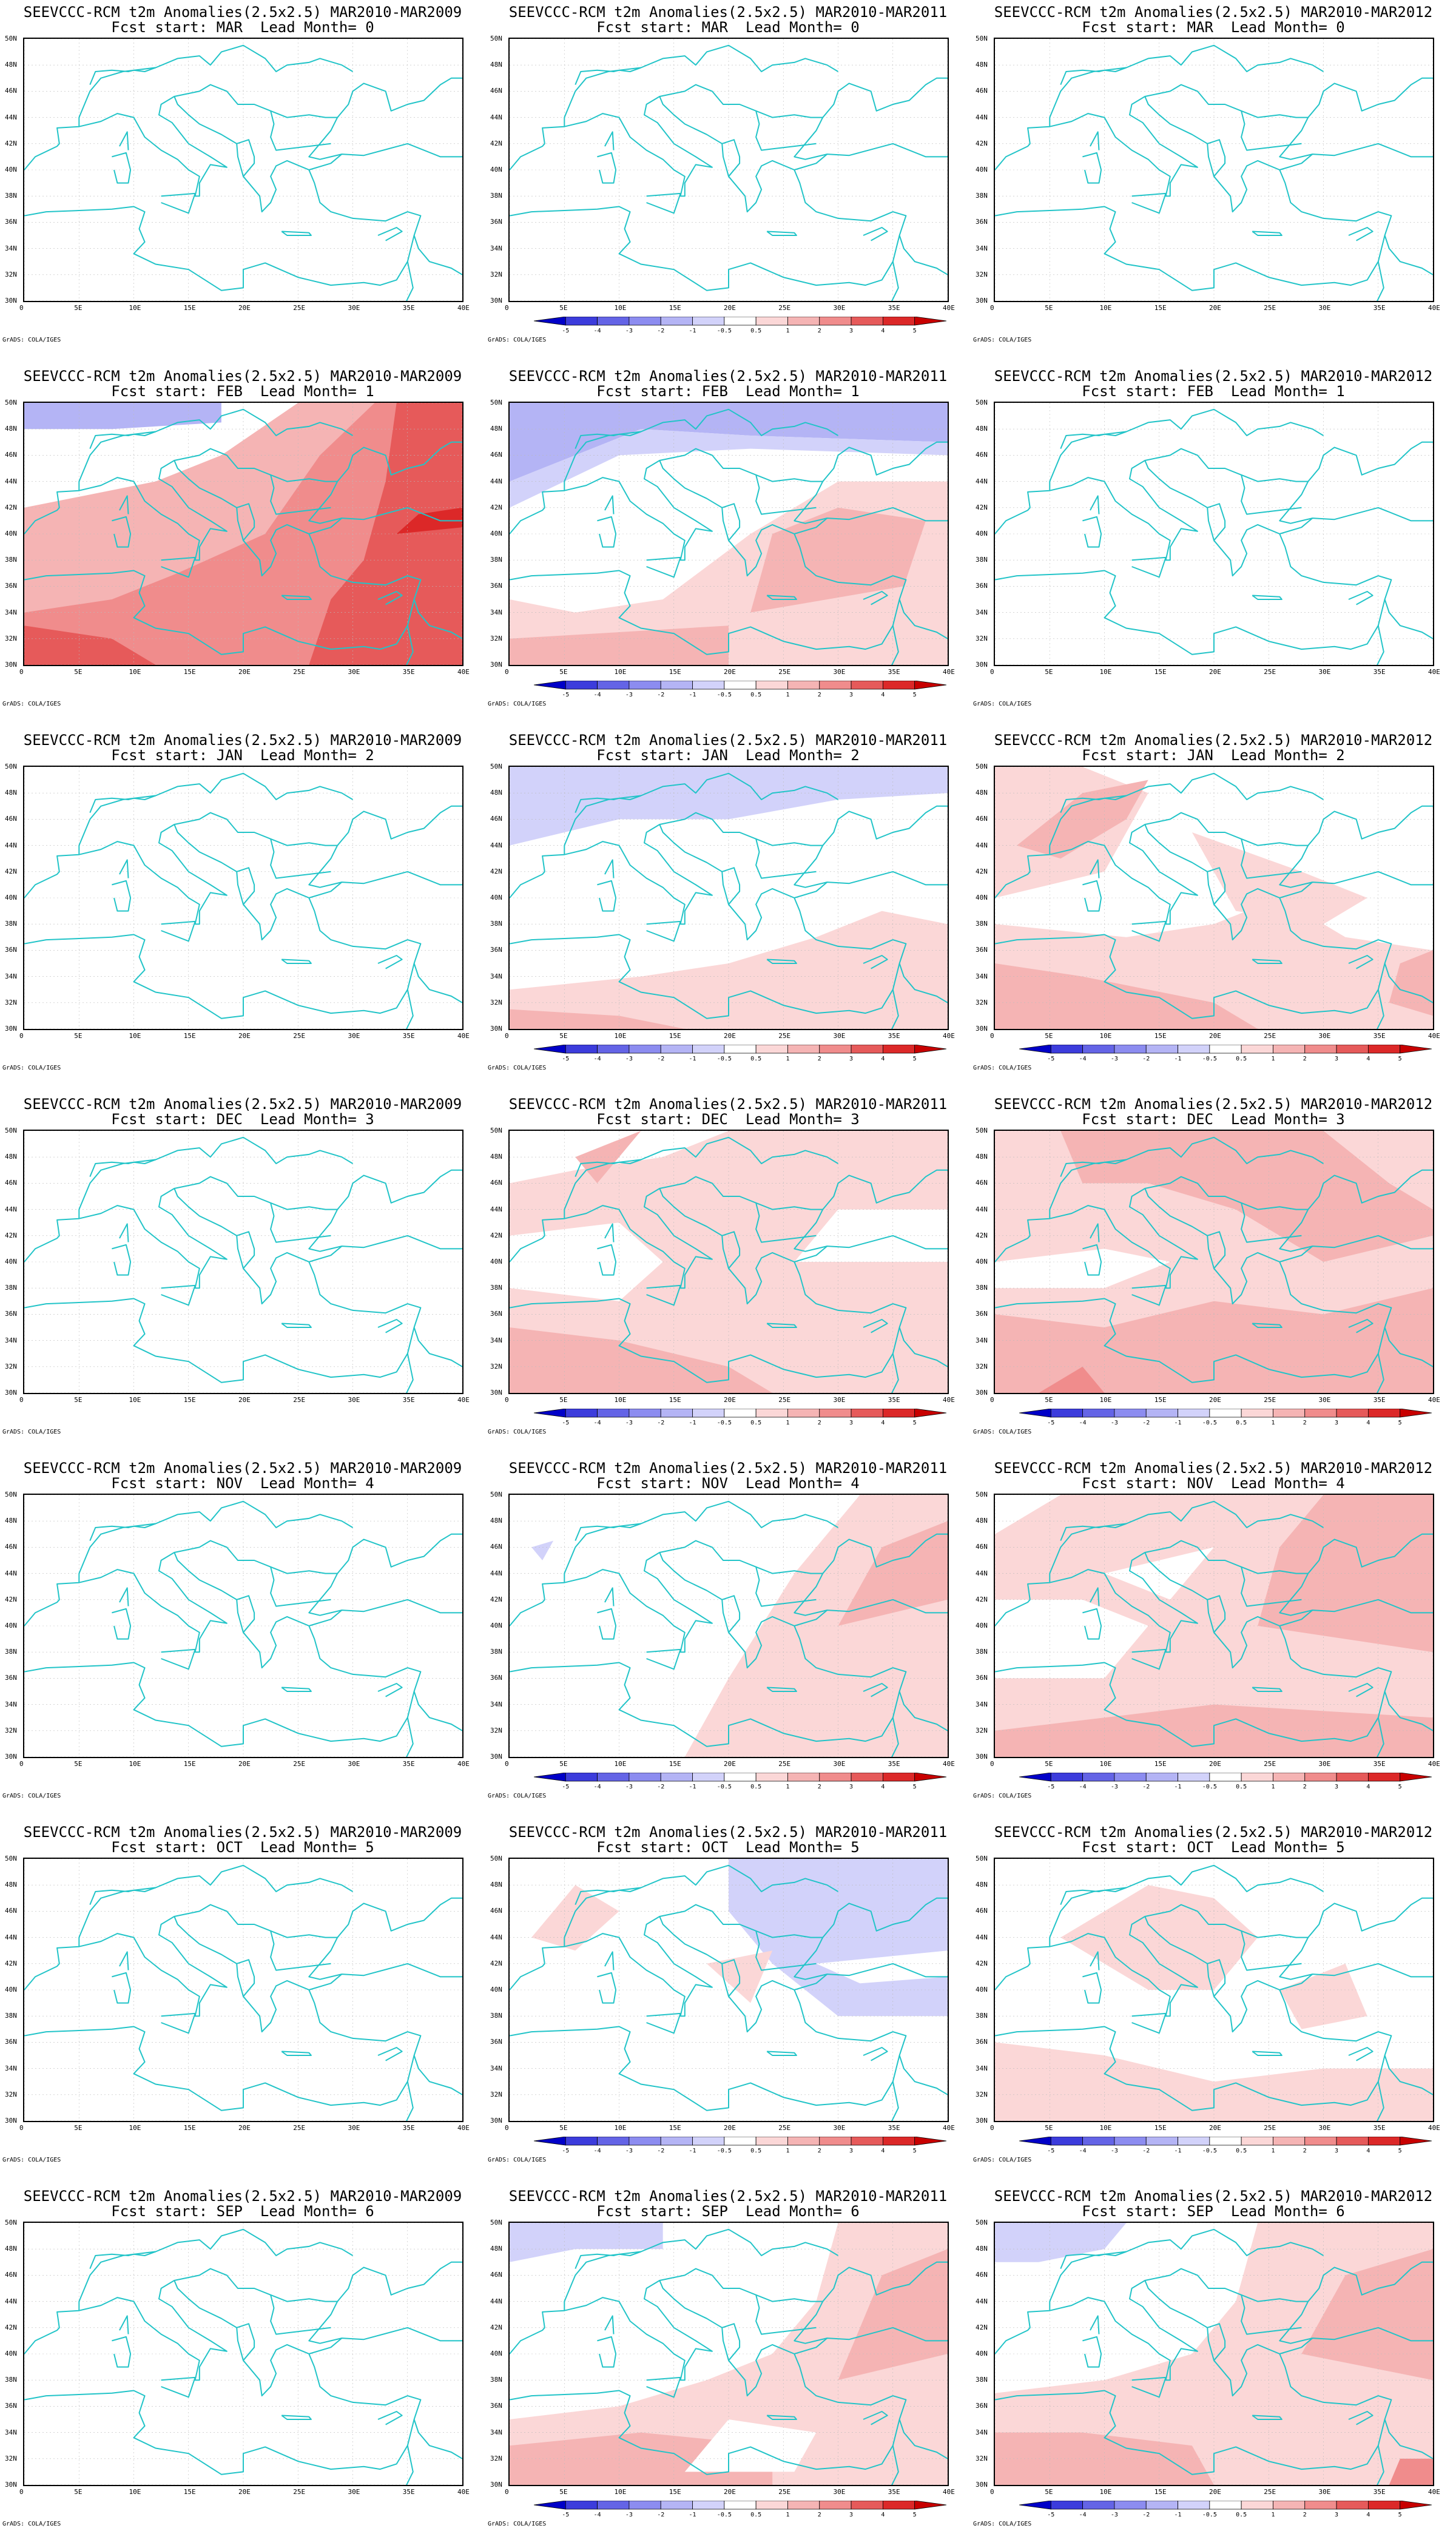 This screenshot has width=1456, height=2548. What do you see at coordinates (982, 1730) in the screenshot?
I see `y-tick-label: 32N` at bounding box center [982, 1730].